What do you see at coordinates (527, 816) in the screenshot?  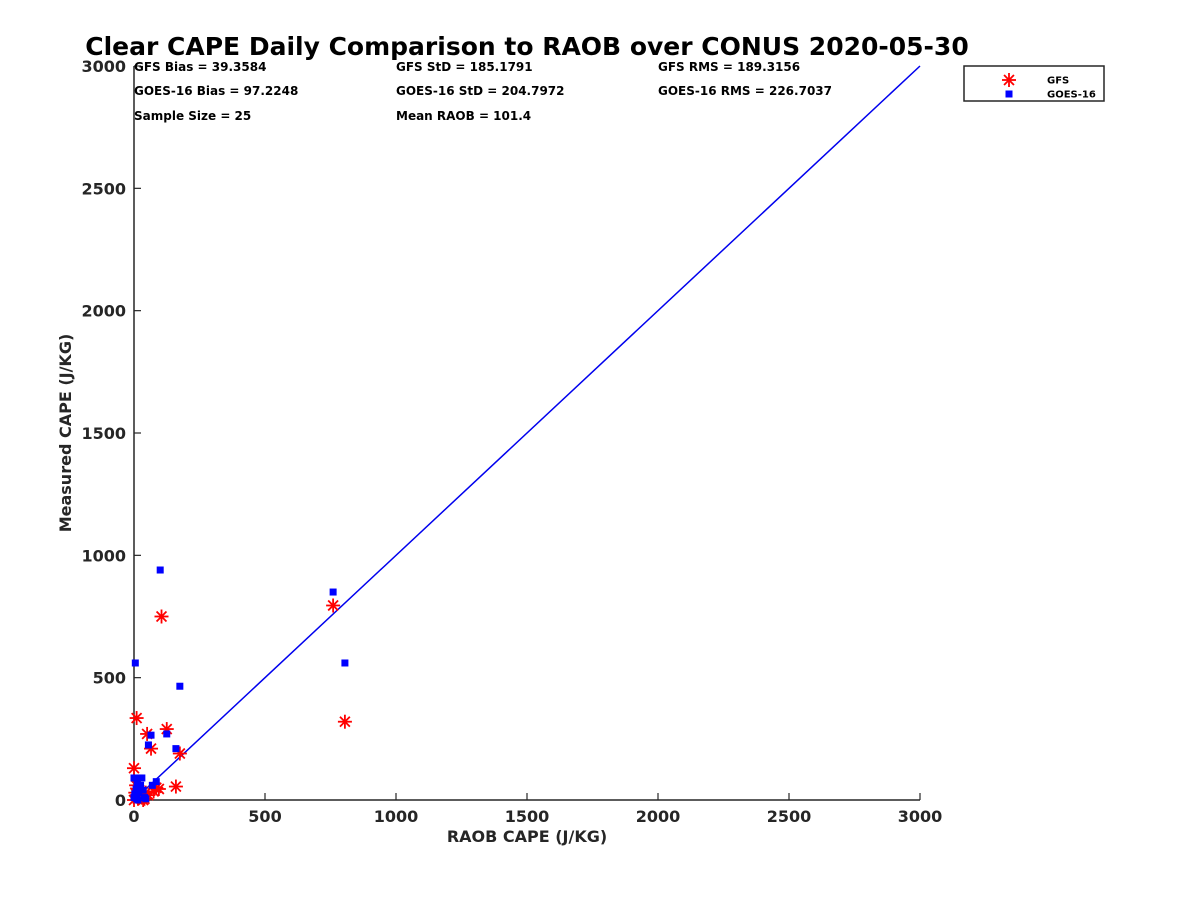 I see `x-tick-label: 1500` at bounding box center [527, 816].